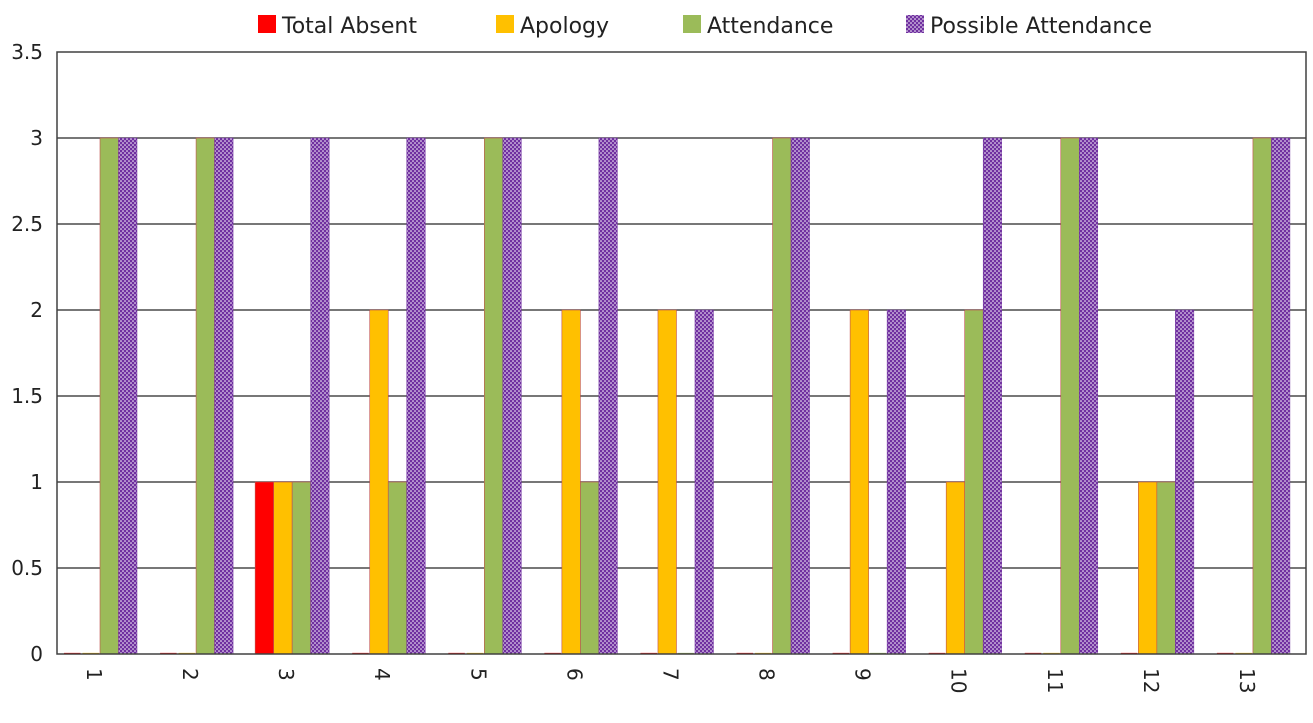 This screenshot has height=723, width=1313. I want to click on bar-total-absent, so click(264, 568).